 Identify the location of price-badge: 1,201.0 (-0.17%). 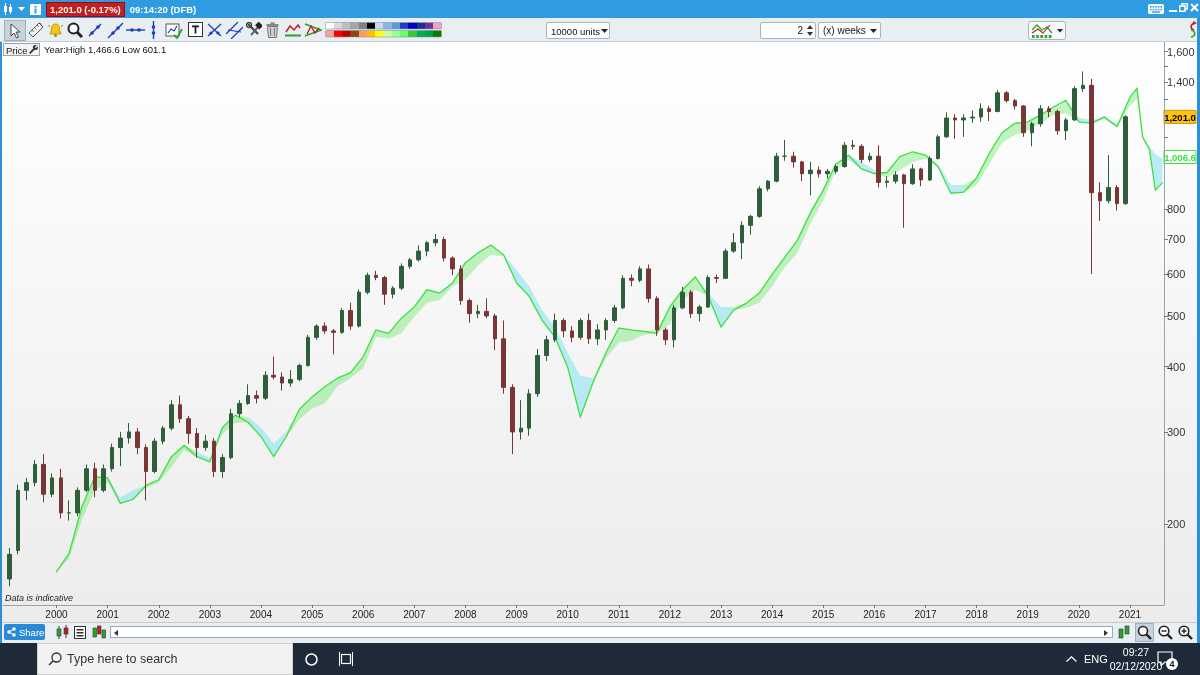
(85, 9).